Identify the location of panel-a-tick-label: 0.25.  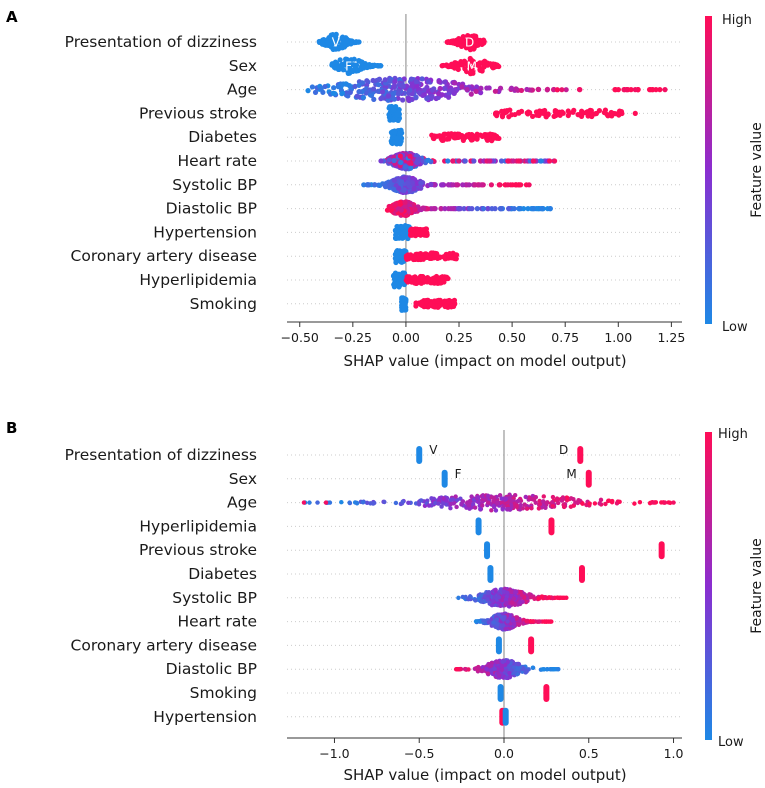
(459, 337).